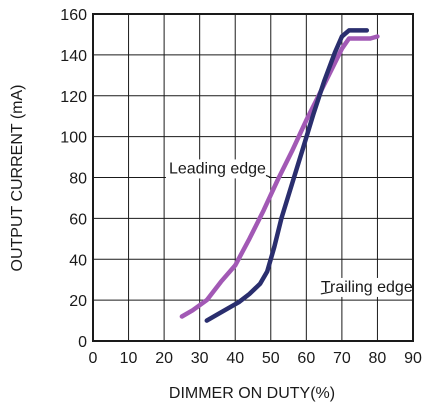 The height and width of the screenshot is (408, 426). I want to click on annotation-leader-trailing-edge, so click(326, 293).